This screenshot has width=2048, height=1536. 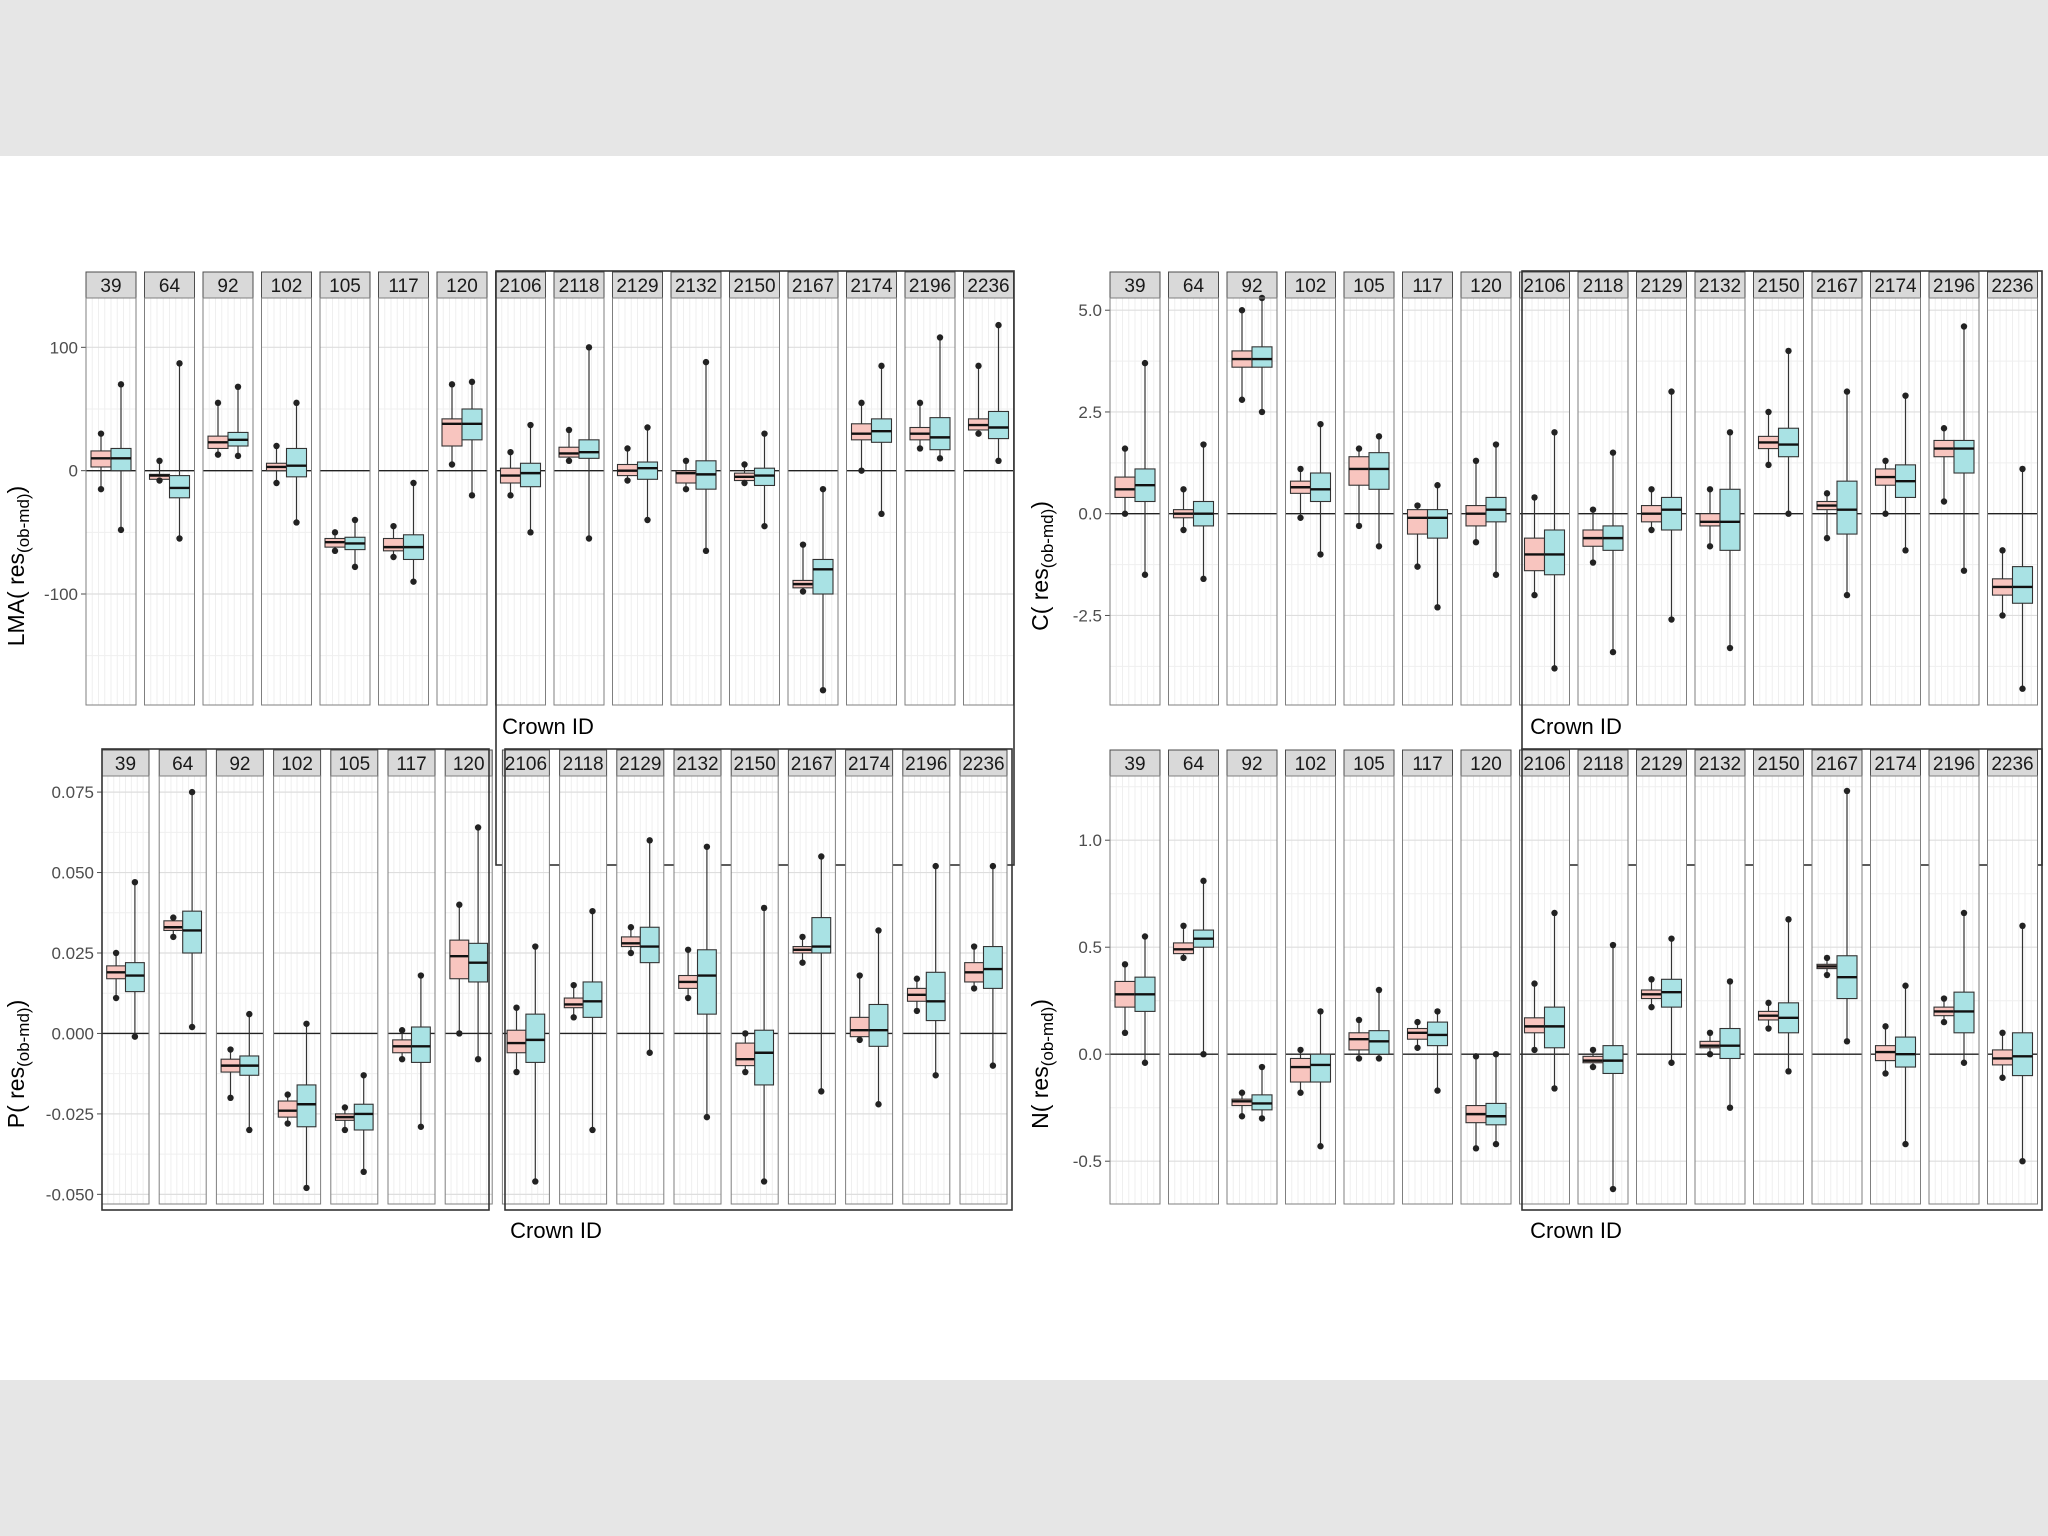 I want to click on facet-strip-label: 2118, so click(x=1603, y=286).